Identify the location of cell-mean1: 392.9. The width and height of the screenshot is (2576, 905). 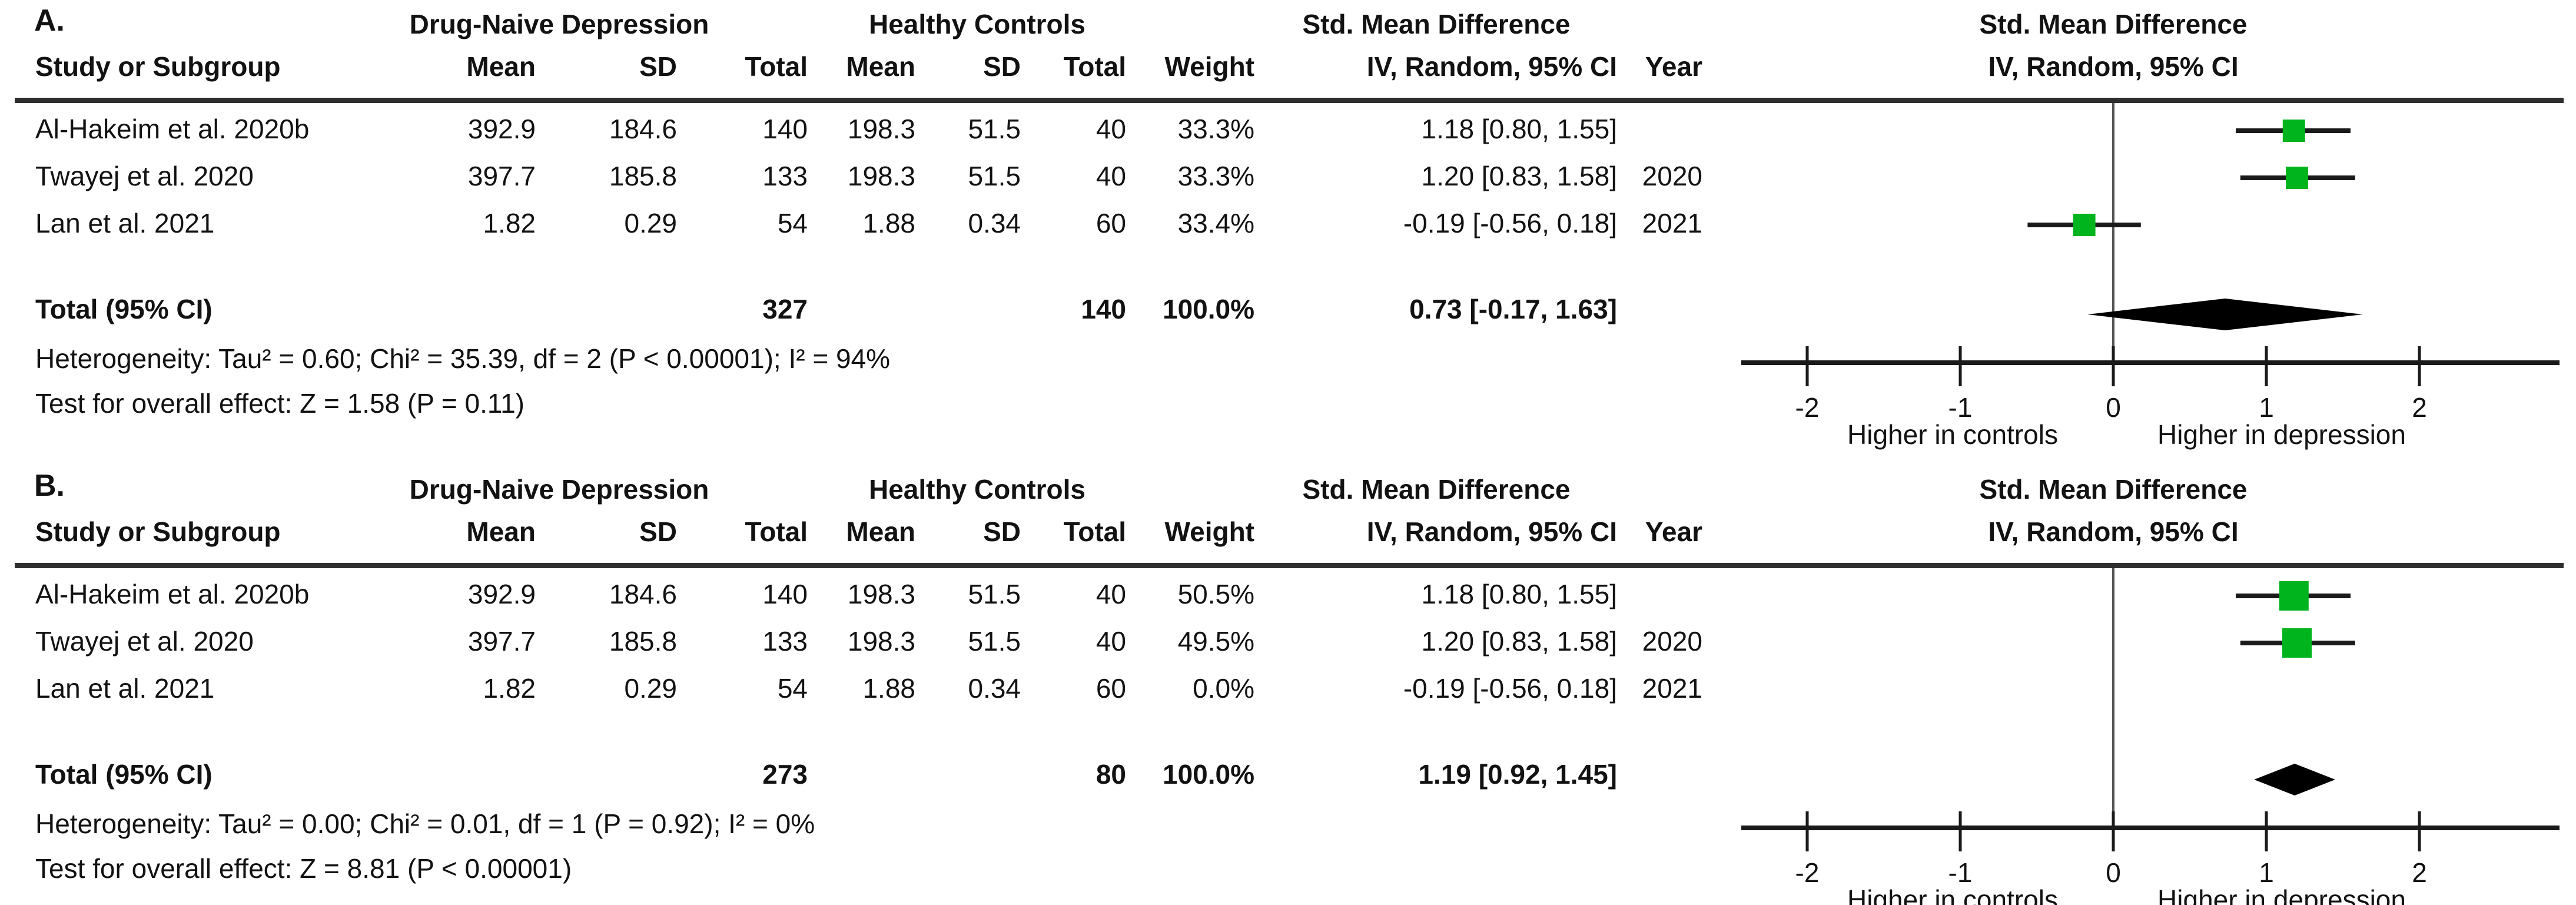
(501, 594).